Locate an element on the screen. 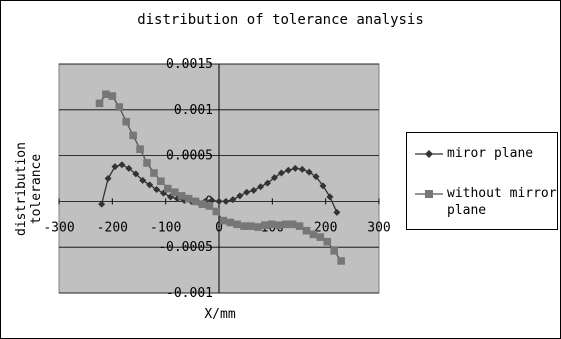  x-tick-label: -200 is located at coordinates (112, 227).